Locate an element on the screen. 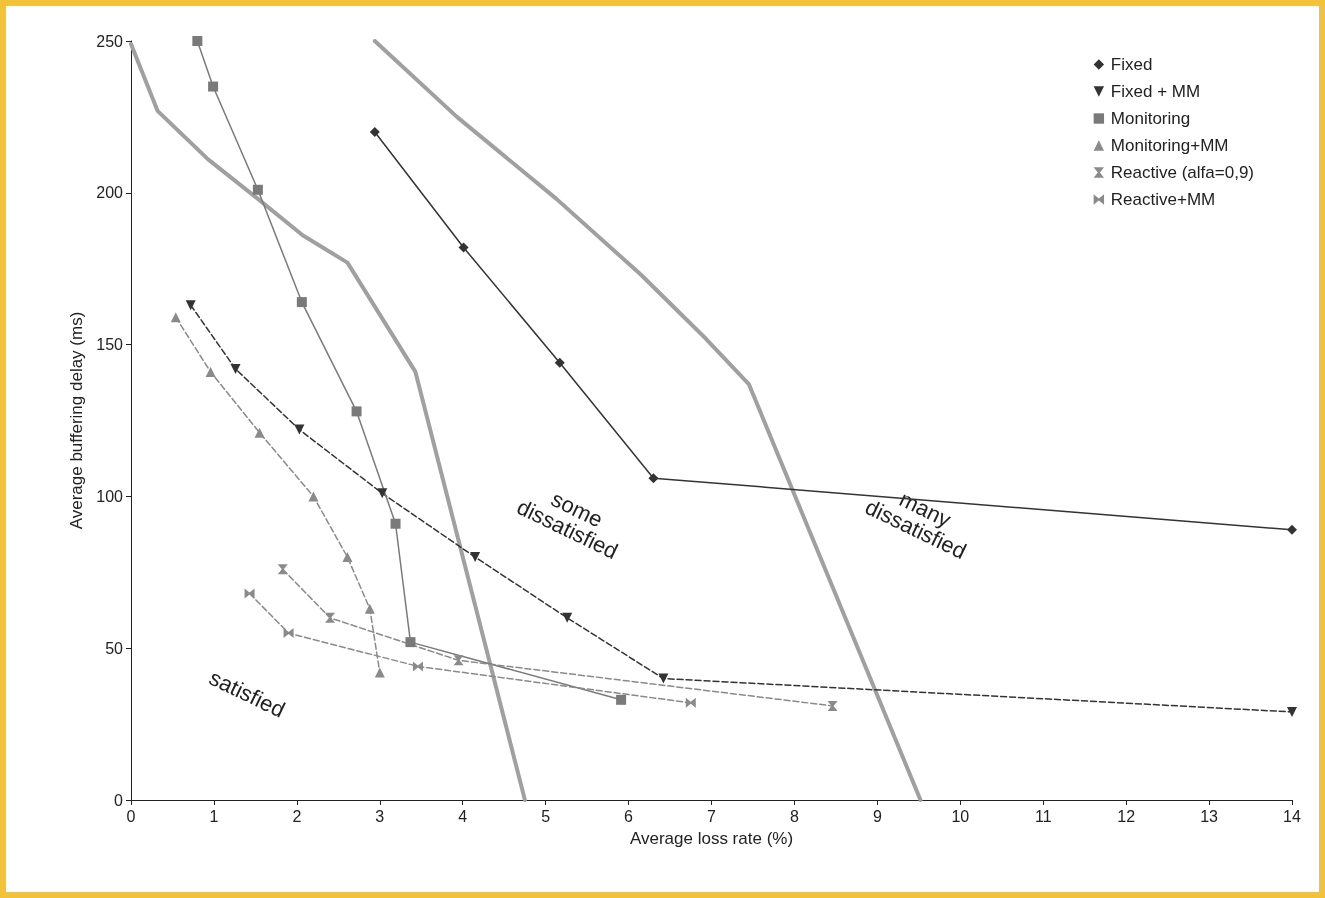 This screenshot has height=898, width=1325. y-tick-label: 50 is located at coordinates (114, 648).